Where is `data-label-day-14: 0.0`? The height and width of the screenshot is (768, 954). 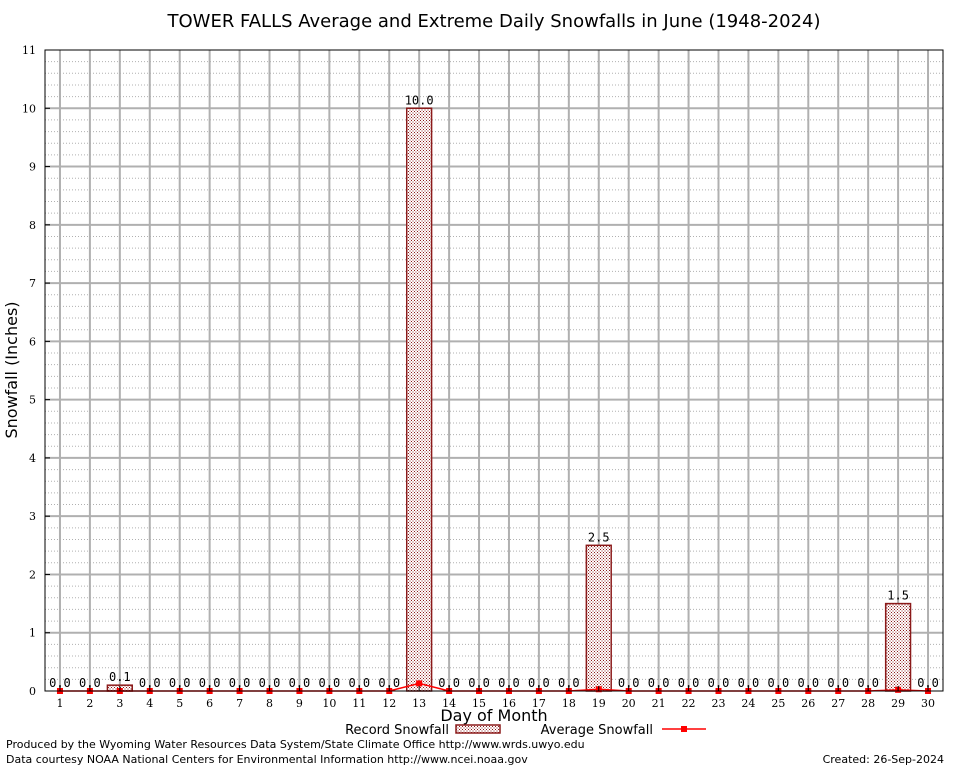 data-label-day-14: 0.0 is located at coordinates (449, 683).